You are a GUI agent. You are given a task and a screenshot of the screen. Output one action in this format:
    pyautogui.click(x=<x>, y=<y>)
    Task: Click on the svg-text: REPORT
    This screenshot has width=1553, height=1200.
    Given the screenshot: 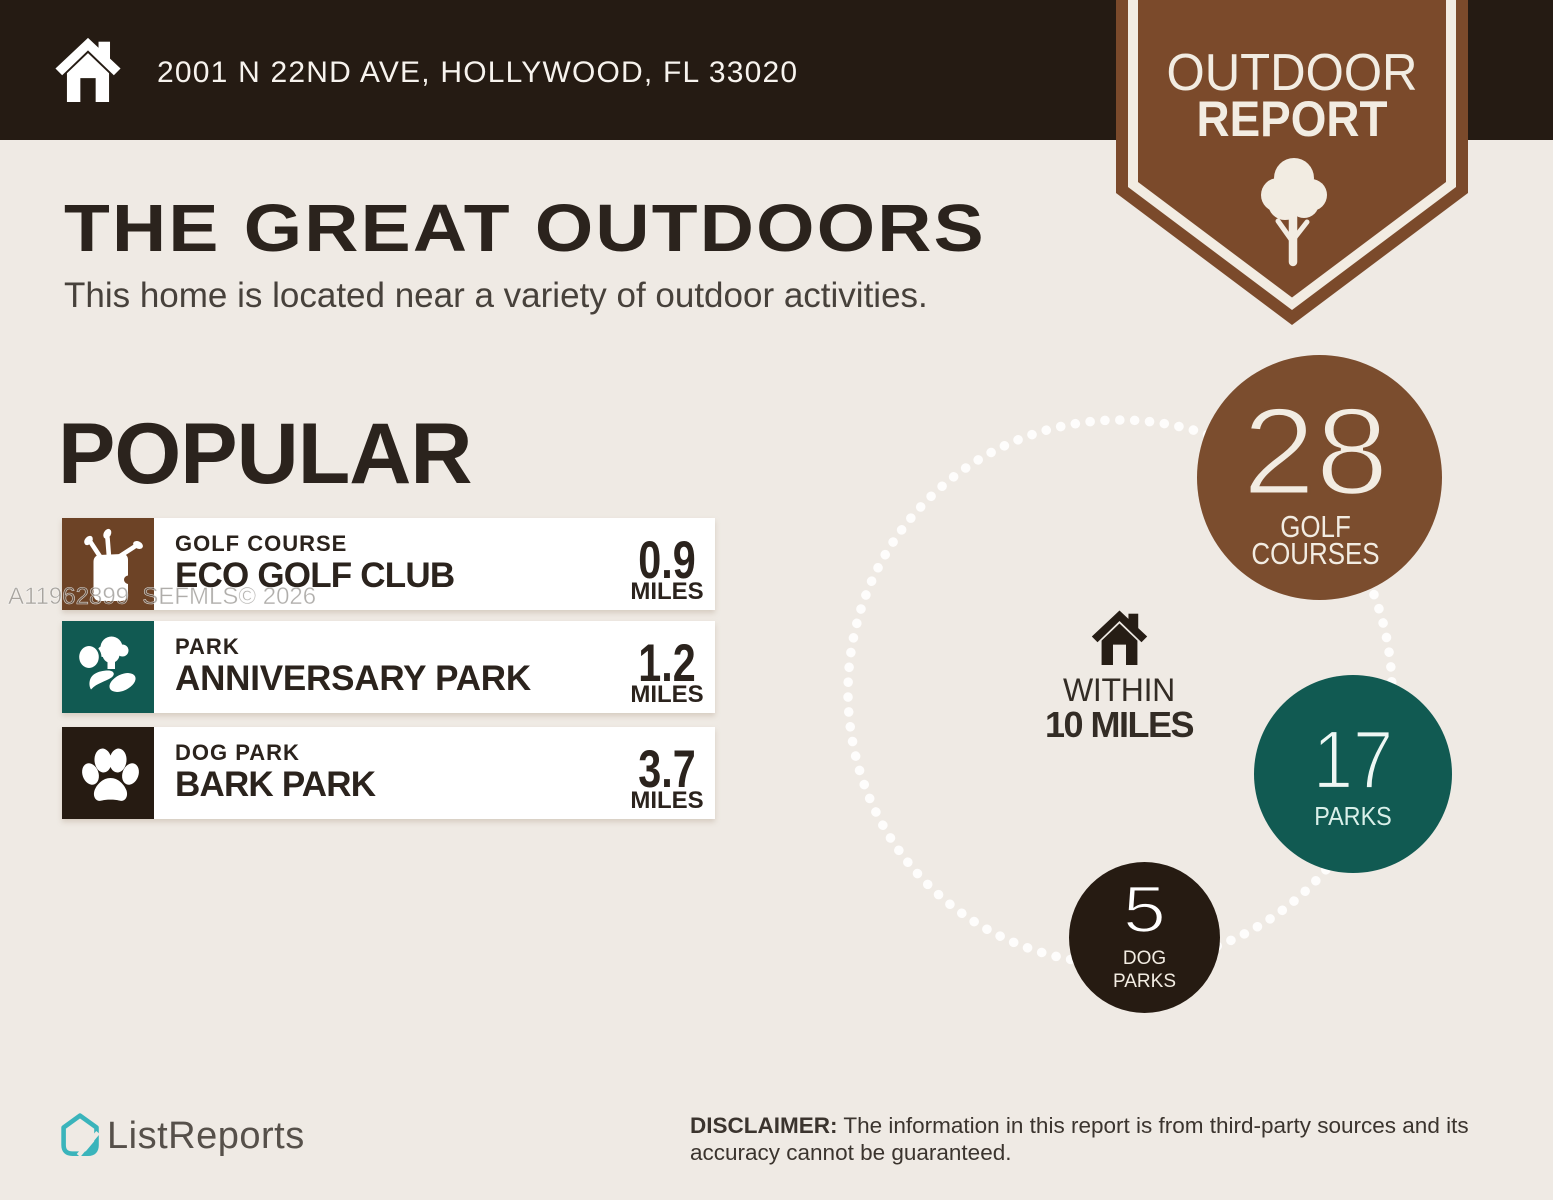 What is the action you would take?
    pyautogui.click(x=1292, y=119)
    